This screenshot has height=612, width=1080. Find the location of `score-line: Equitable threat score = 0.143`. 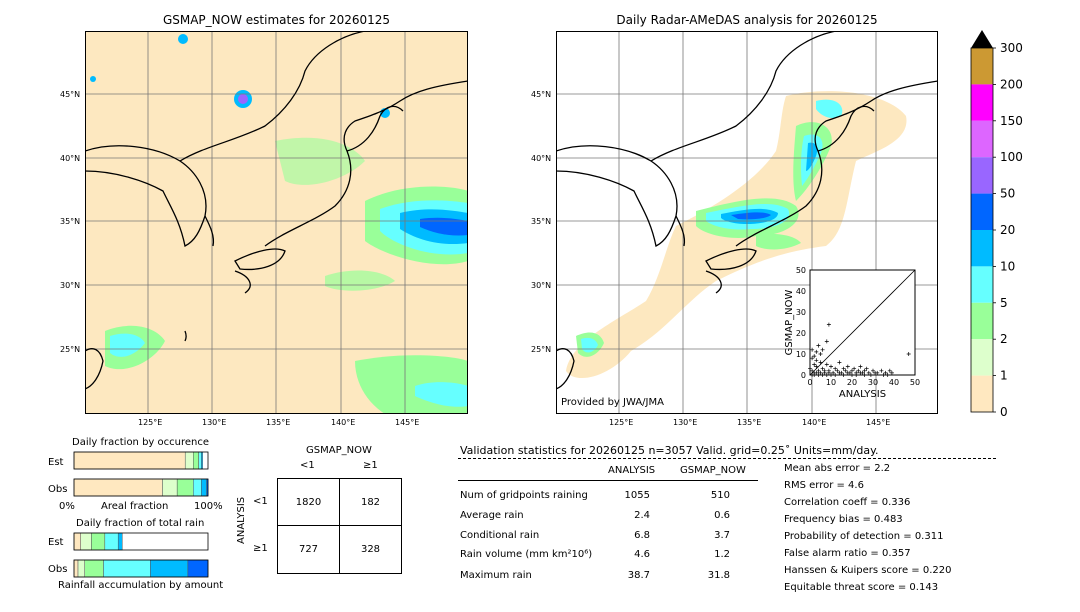

score-line: Equitable threat score = 0.143 is located at coordinates (861, 587).